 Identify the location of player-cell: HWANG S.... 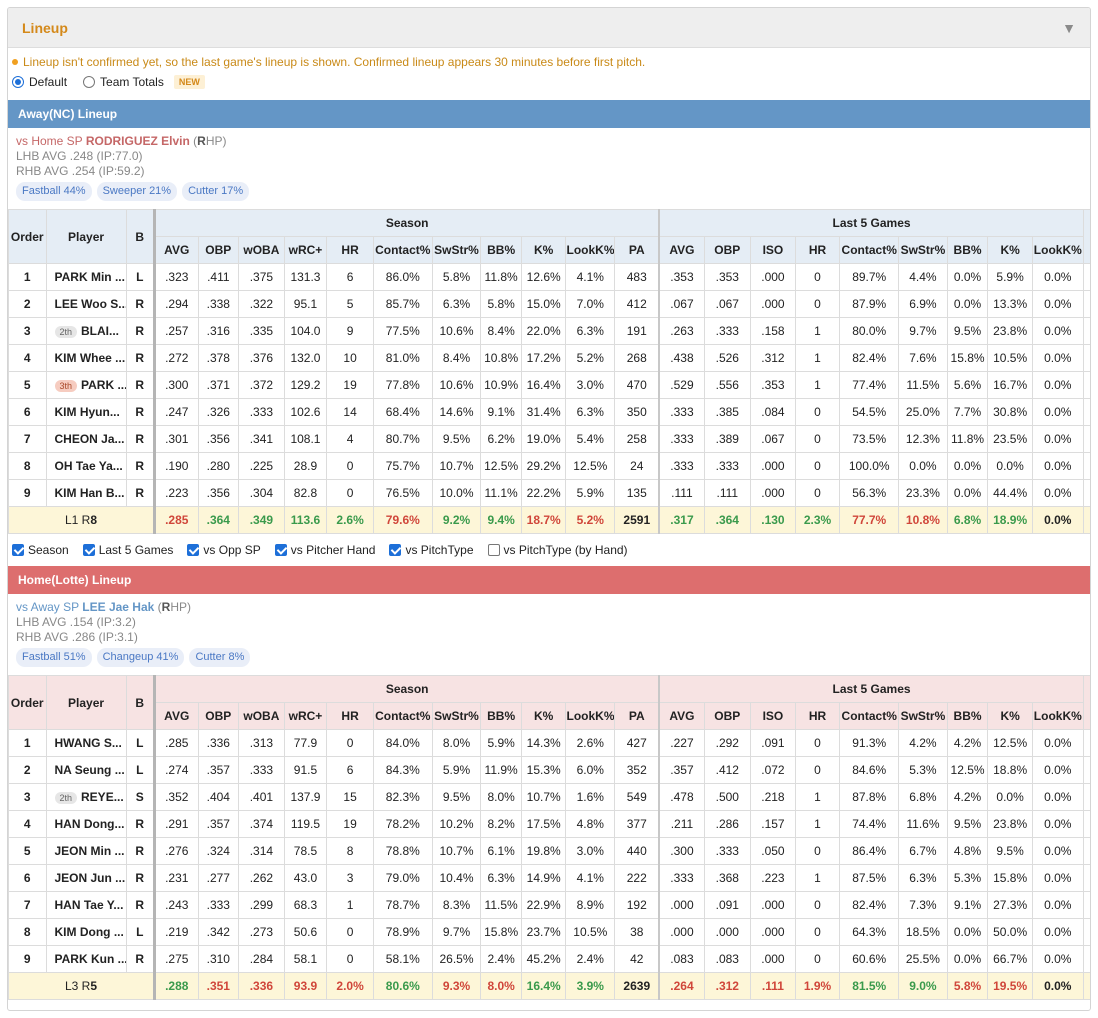
(86, 743).